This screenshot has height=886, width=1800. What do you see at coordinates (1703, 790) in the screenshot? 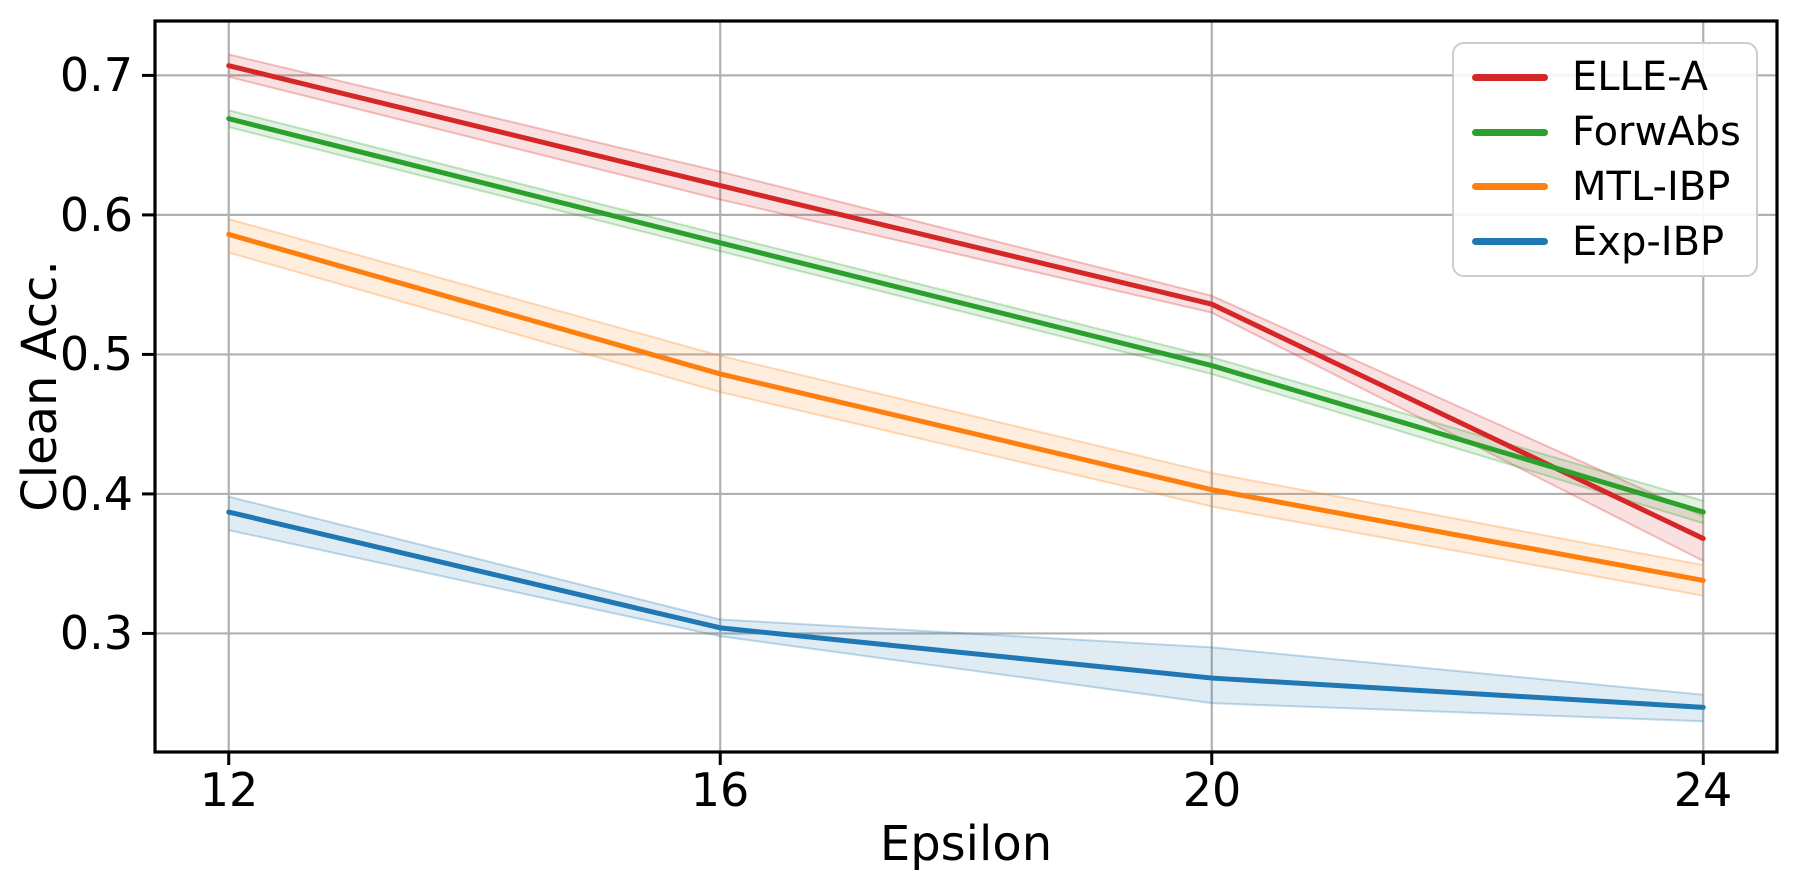
I see `xtick-label-24: 24` at bounding box center [1703, 790].